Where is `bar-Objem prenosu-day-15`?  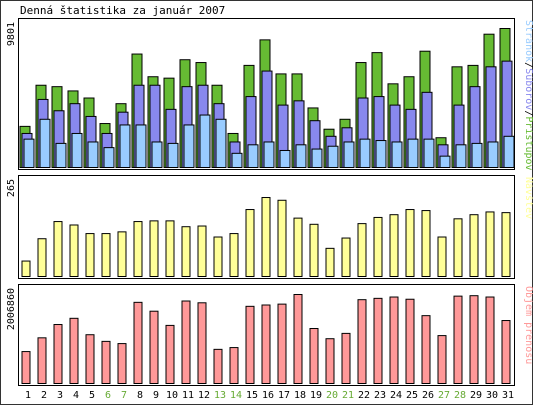 bar-Objem prenosu-day-15 is located at coordinates (250, 344).